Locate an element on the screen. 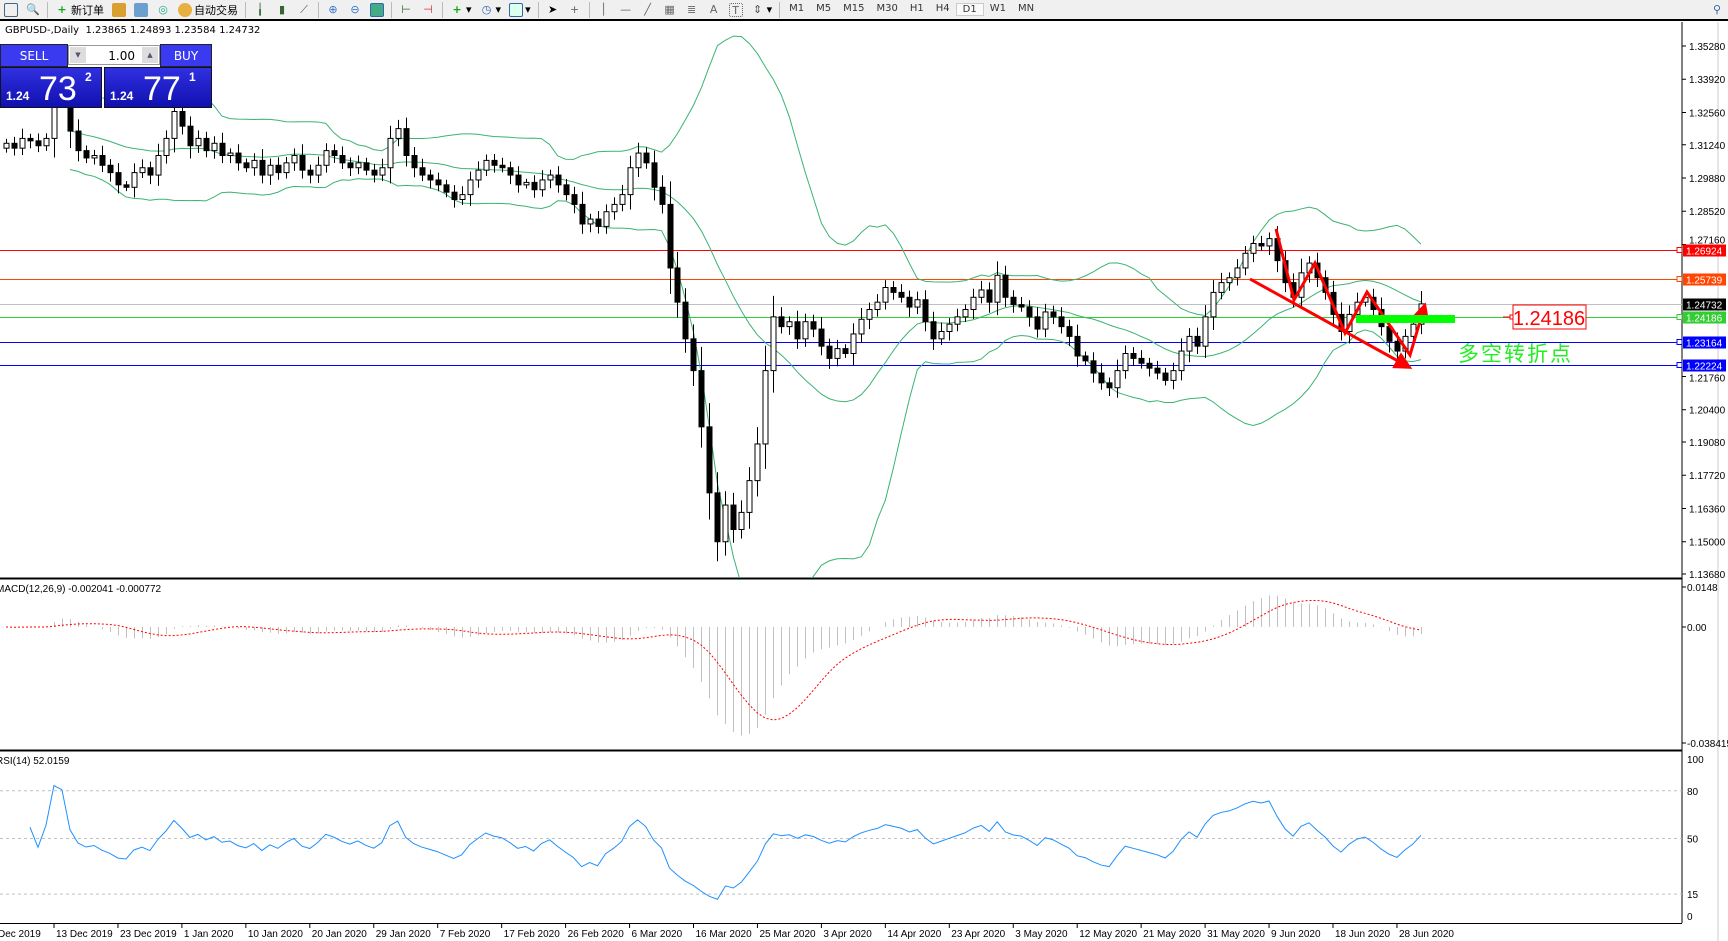 The width and height of the screenshot is (1728, 941). turning-zone-bar is located at coordinates (1405, 319).